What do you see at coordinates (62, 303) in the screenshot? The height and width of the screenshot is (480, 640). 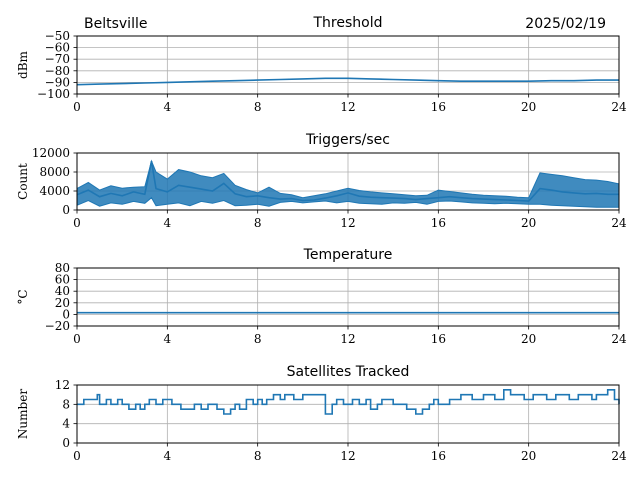 I see `y-tick-label: 20` at bounding box center [62, 303].